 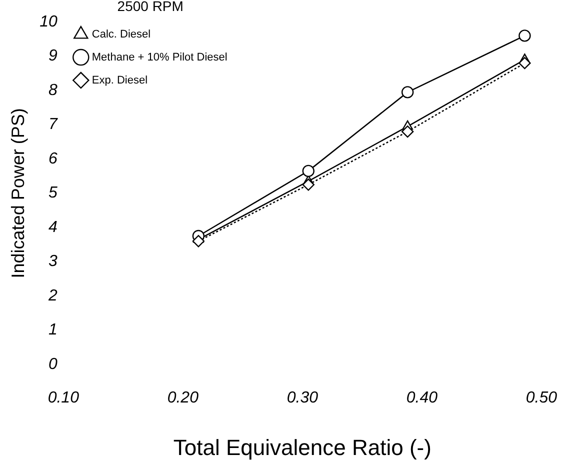 What do you see at coordinates (53, 364) in the screenshot?
I see `y-tick-label: 0` at bounding box center [53, 364].